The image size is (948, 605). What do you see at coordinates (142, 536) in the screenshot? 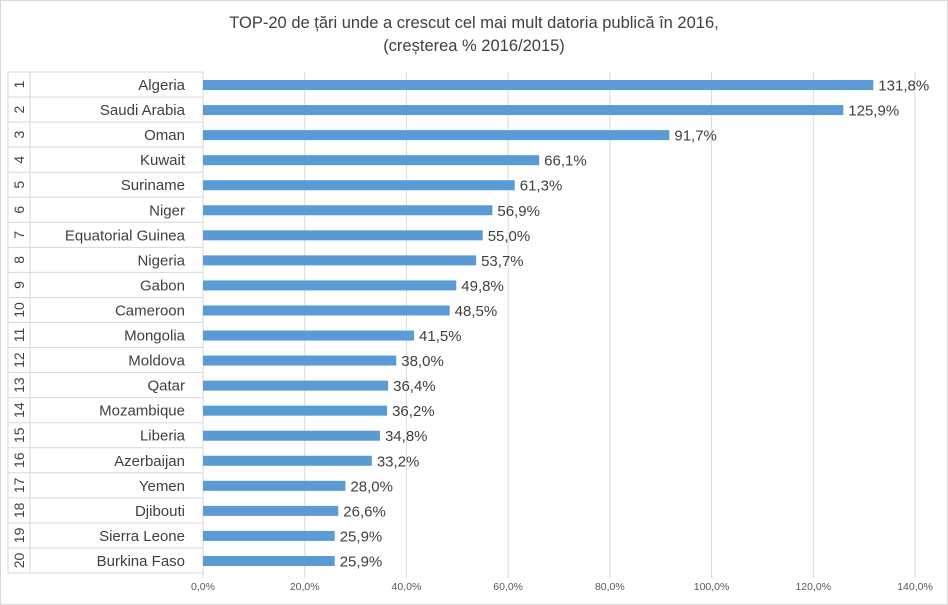
I see `category-label: Sierra Leone` at bounding box center [142, 536].